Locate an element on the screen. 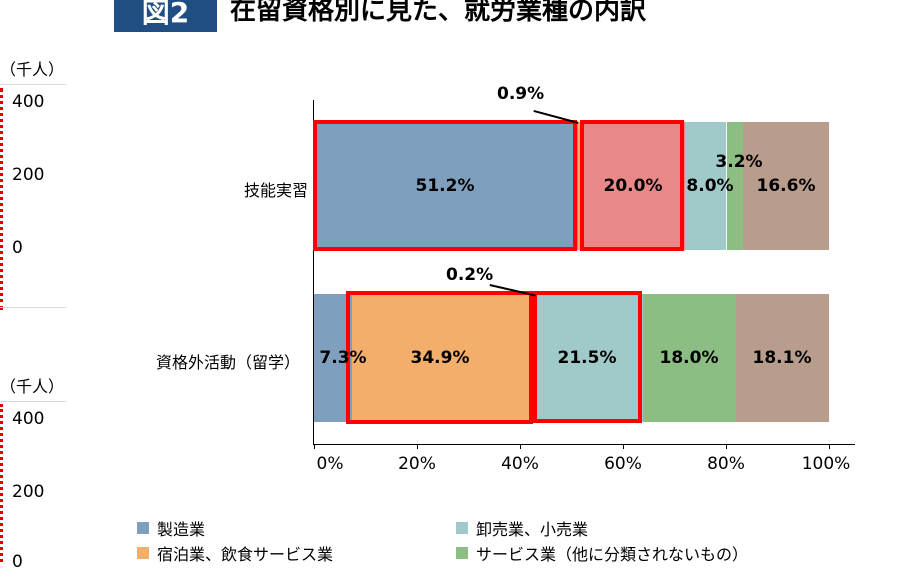 The height and width of the screenshot is (572, 903). chart-title: 在留資格別に見た、就労業種の内訳 is located at coordinates (438, 13).